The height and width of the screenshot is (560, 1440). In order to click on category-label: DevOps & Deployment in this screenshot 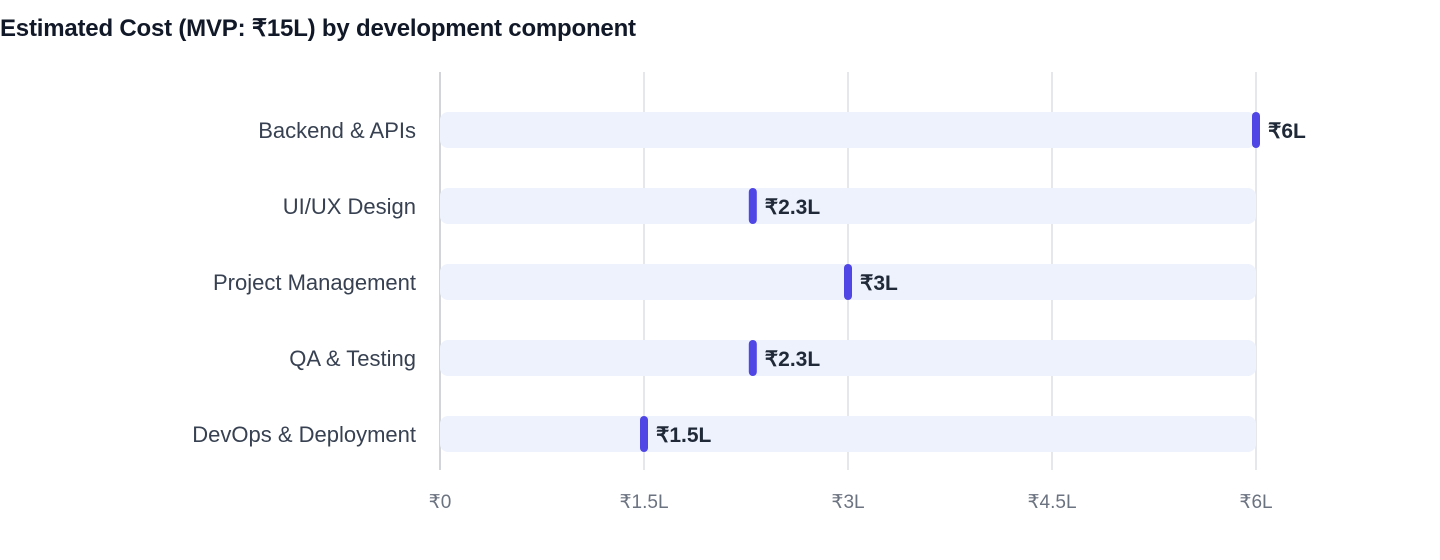, I will do `click(304, 434)`.